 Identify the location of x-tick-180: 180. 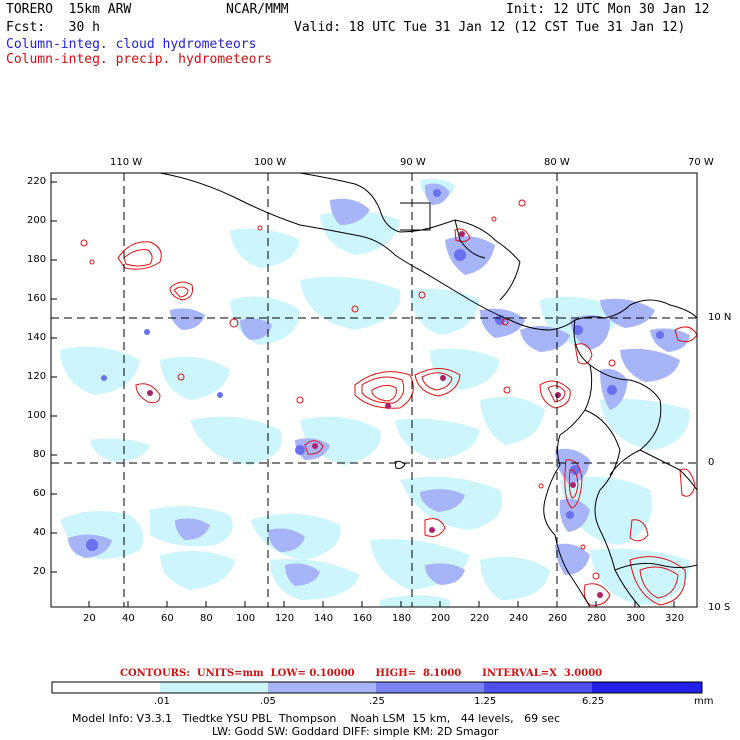
(402, 618).